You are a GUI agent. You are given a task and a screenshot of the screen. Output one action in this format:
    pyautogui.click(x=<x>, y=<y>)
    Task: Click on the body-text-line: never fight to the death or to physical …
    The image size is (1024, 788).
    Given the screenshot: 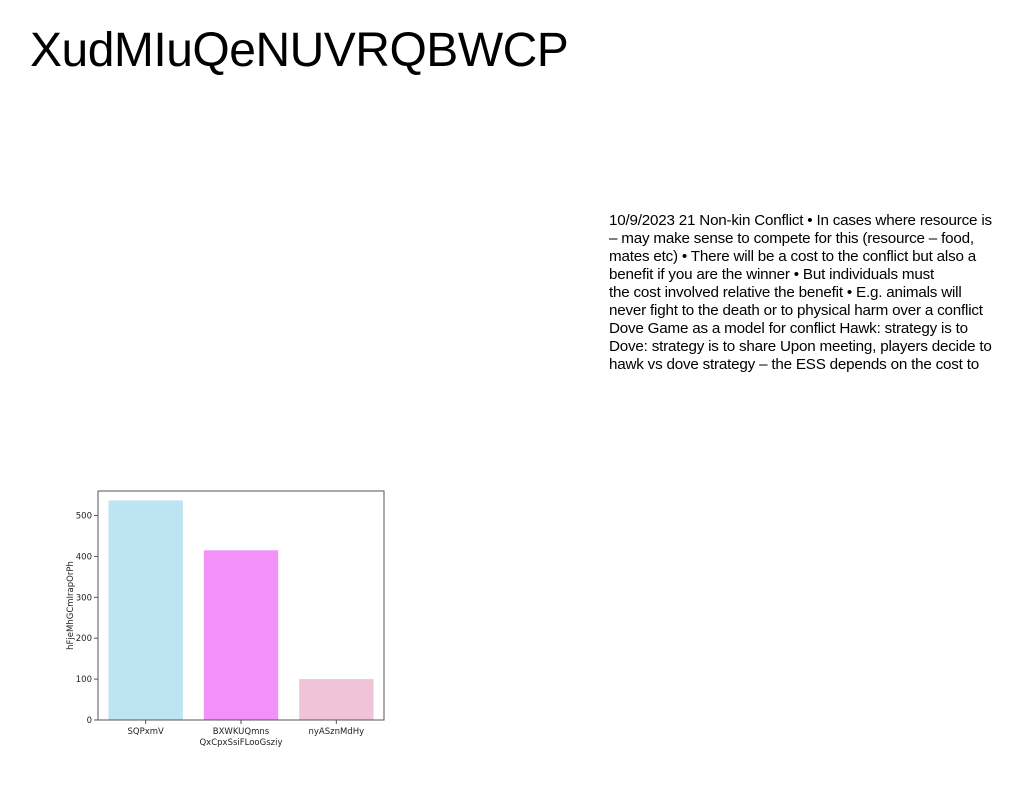 What is the action you would take?
    pyautogui.click(x=796, y=310)
    